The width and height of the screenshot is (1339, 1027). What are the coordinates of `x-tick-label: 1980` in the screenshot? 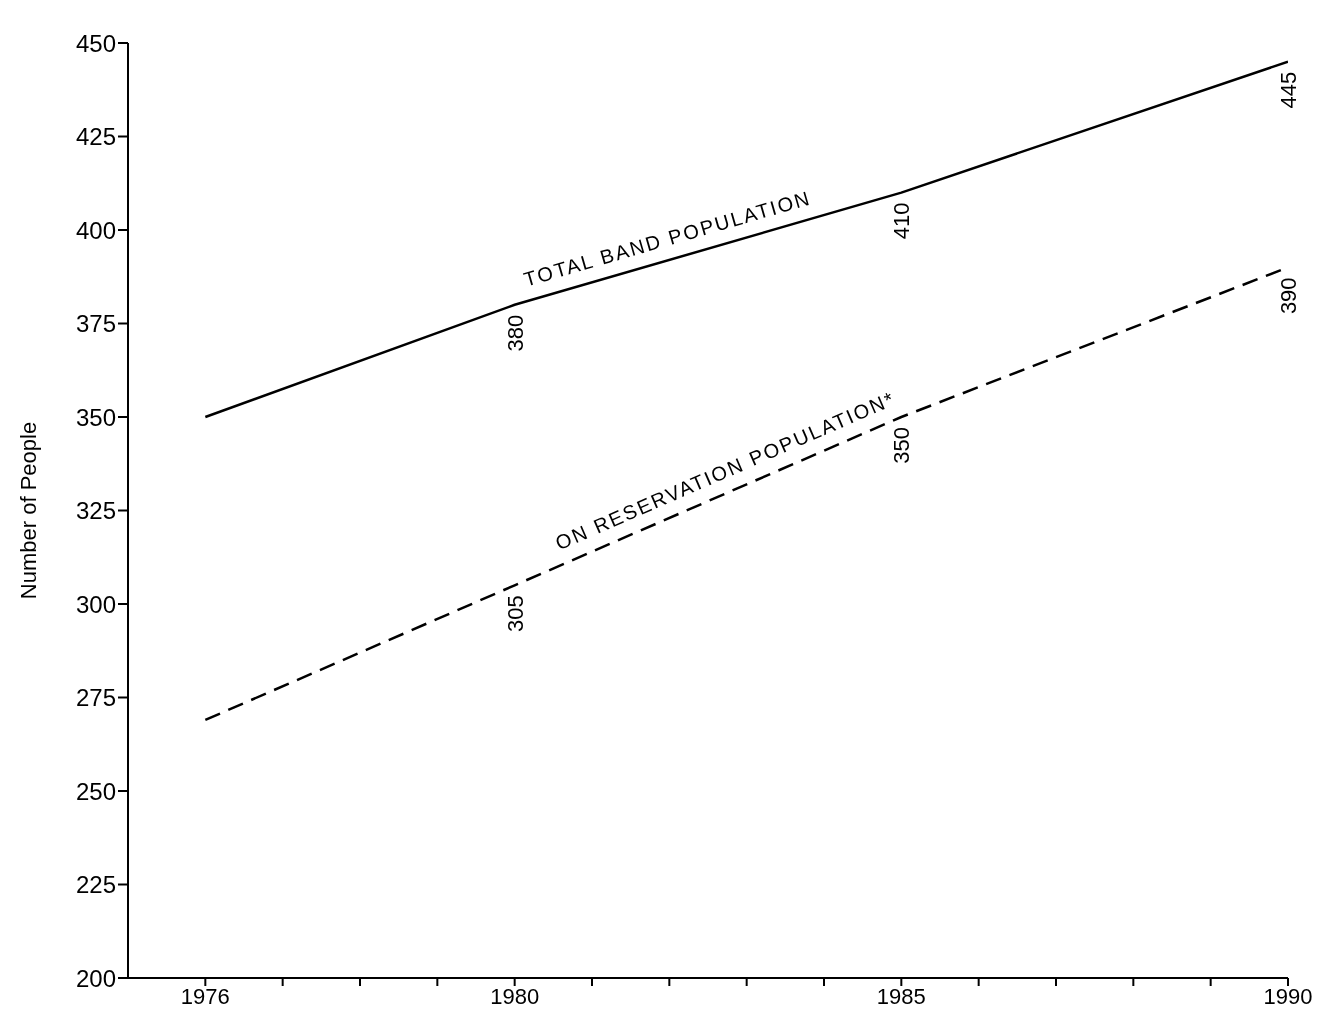 It's located at (515, 996).